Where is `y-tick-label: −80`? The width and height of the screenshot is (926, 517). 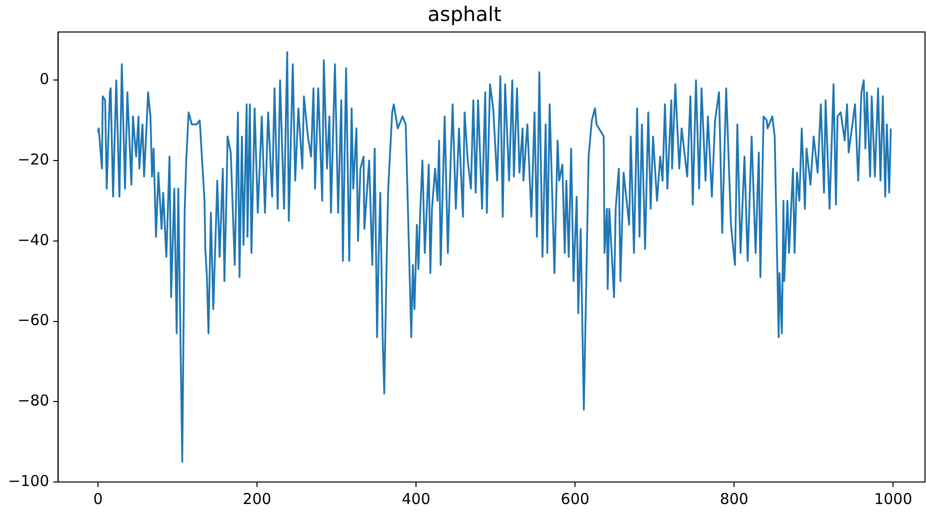
y-tick-label: −80 is located at coordinates (34, 401).